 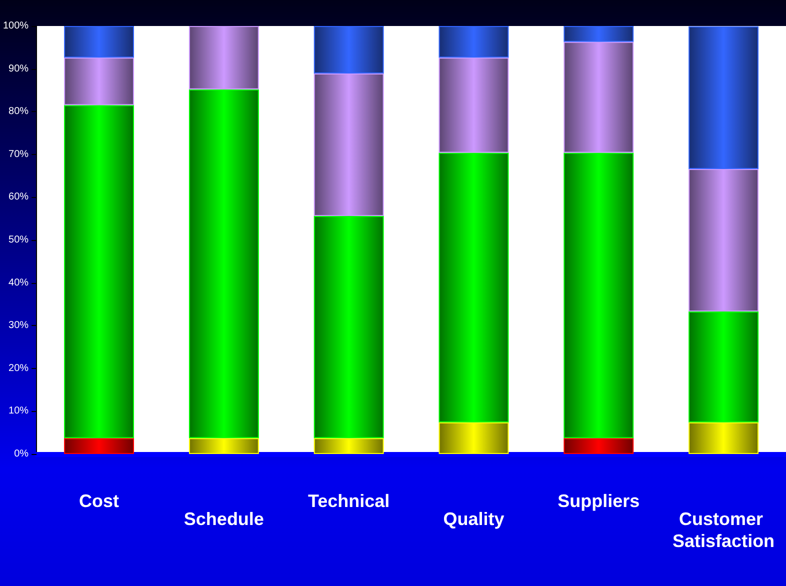 What do you see at coordinates (723, 530) in the screenshot?
I see `x-tick-label: Customer Satisfaction` at bounding box center [723, 530].